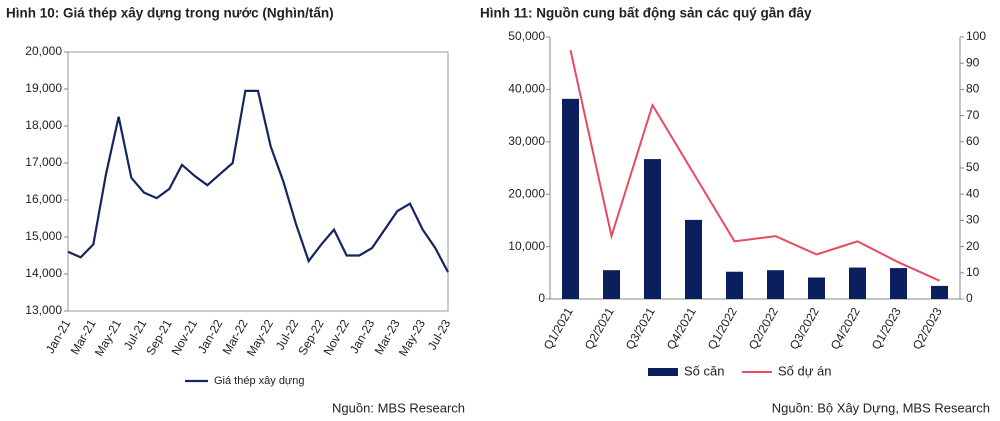 The image size is (1000, 421). Describe the element at coordinates (973, 167) in the screenshot. I see `y-tick-label: 50` at that location.